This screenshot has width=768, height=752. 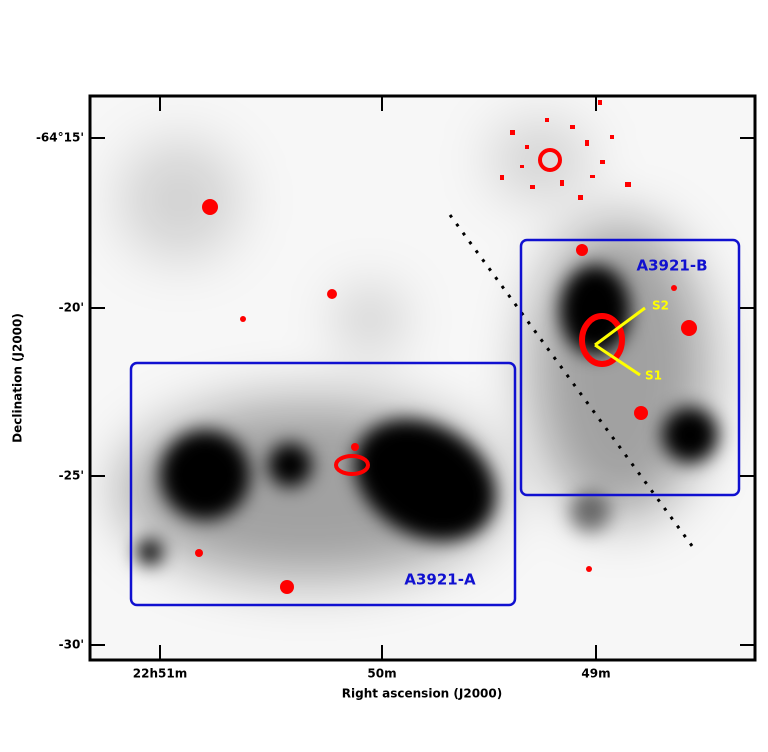 I want to click on y-tick-label: -30', so click(x=71, y=645).